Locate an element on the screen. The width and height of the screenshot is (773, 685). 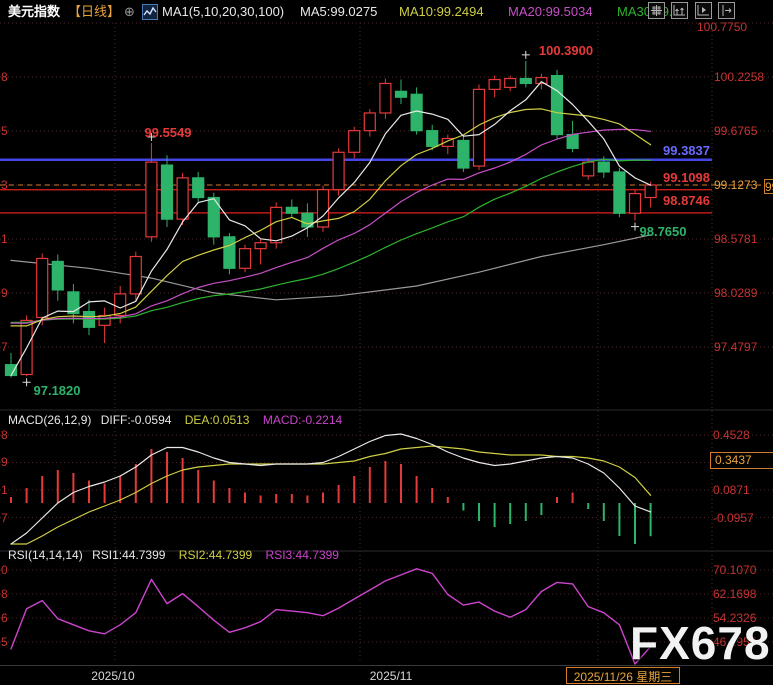
chart-toolbar is located at coordinates (691, 12).